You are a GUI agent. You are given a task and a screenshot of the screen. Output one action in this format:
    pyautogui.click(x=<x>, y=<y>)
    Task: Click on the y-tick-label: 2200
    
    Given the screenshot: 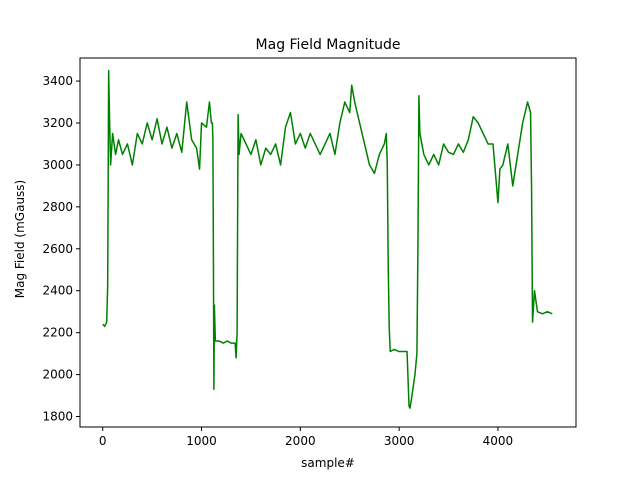 What is the action you would take?
    pyautogui.click(x=57, y=333)
    